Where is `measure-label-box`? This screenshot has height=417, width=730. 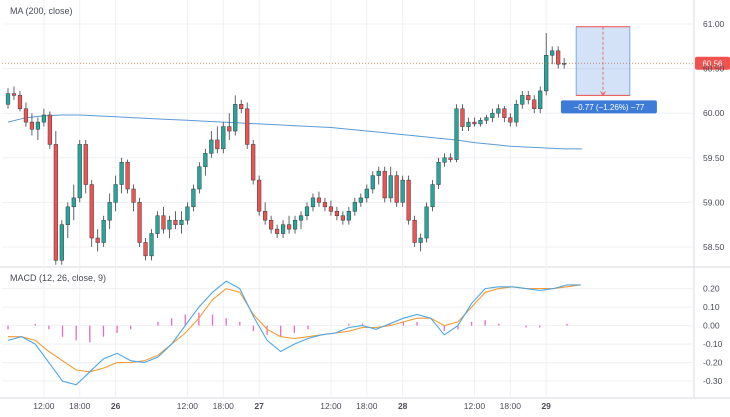 measure-label-box is located at coordinates (608, 107).